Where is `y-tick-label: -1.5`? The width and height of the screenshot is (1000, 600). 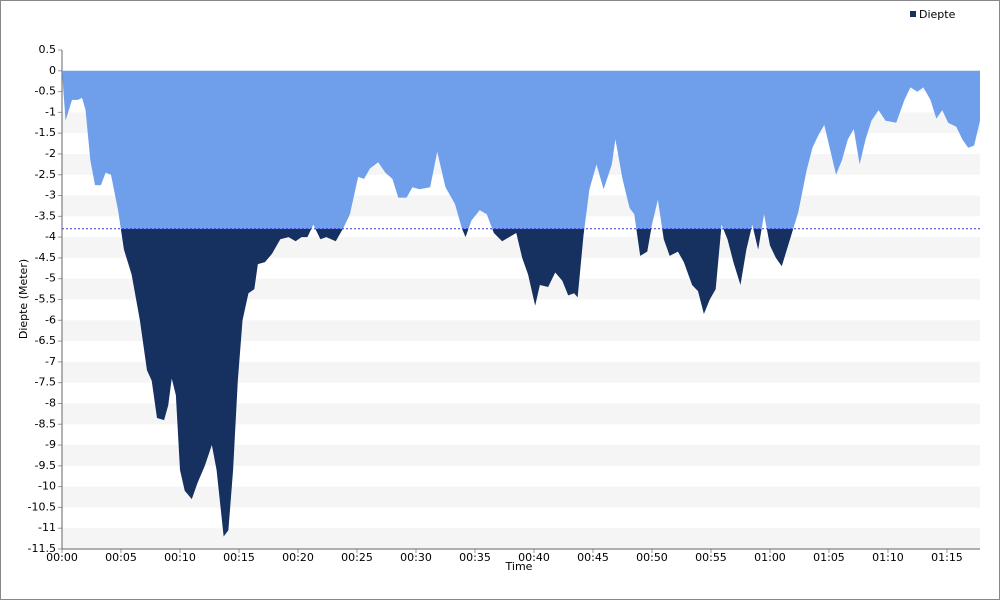 y-tick-label: -1.5 is located at coordinates (45, 132).